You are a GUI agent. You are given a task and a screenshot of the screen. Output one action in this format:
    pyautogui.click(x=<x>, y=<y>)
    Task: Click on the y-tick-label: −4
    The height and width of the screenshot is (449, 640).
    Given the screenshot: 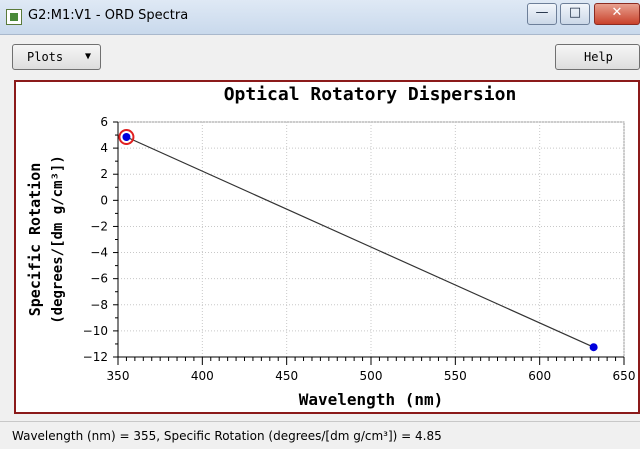 What is the action you would take?
    pyautogui.click(x=99, y=253)
    